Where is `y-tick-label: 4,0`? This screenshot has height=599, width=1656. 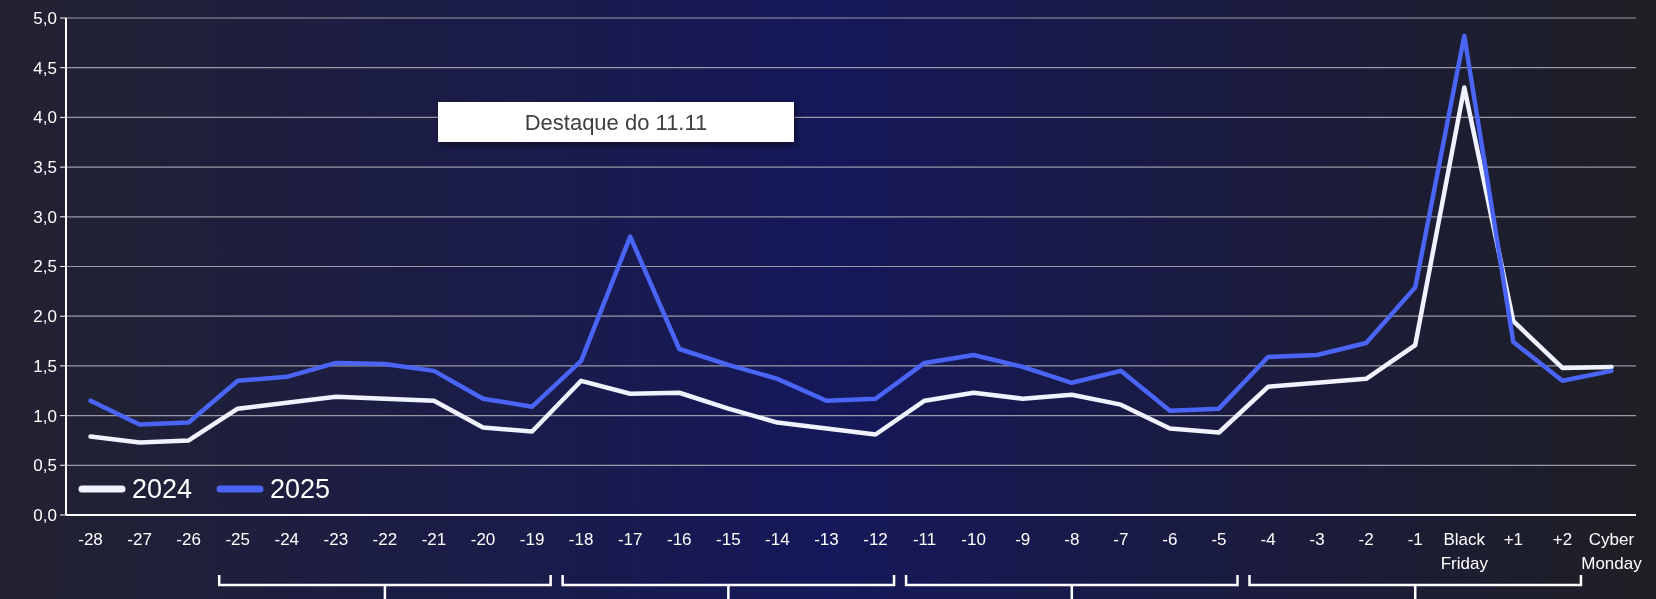 y-tick-label: 4,0 is located at coordinates (45, 118).